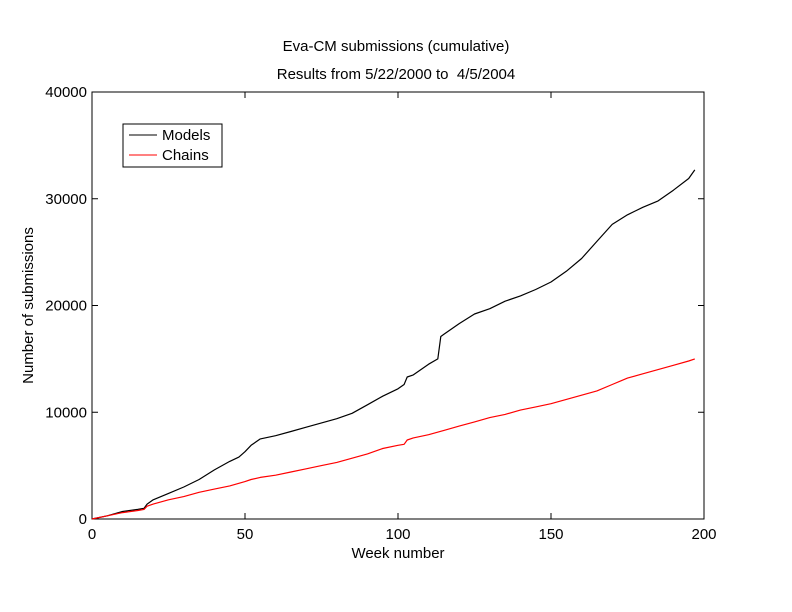 The width and height of the screenshot is (792, 612). I want to click on legend-box, so click(172, 145).